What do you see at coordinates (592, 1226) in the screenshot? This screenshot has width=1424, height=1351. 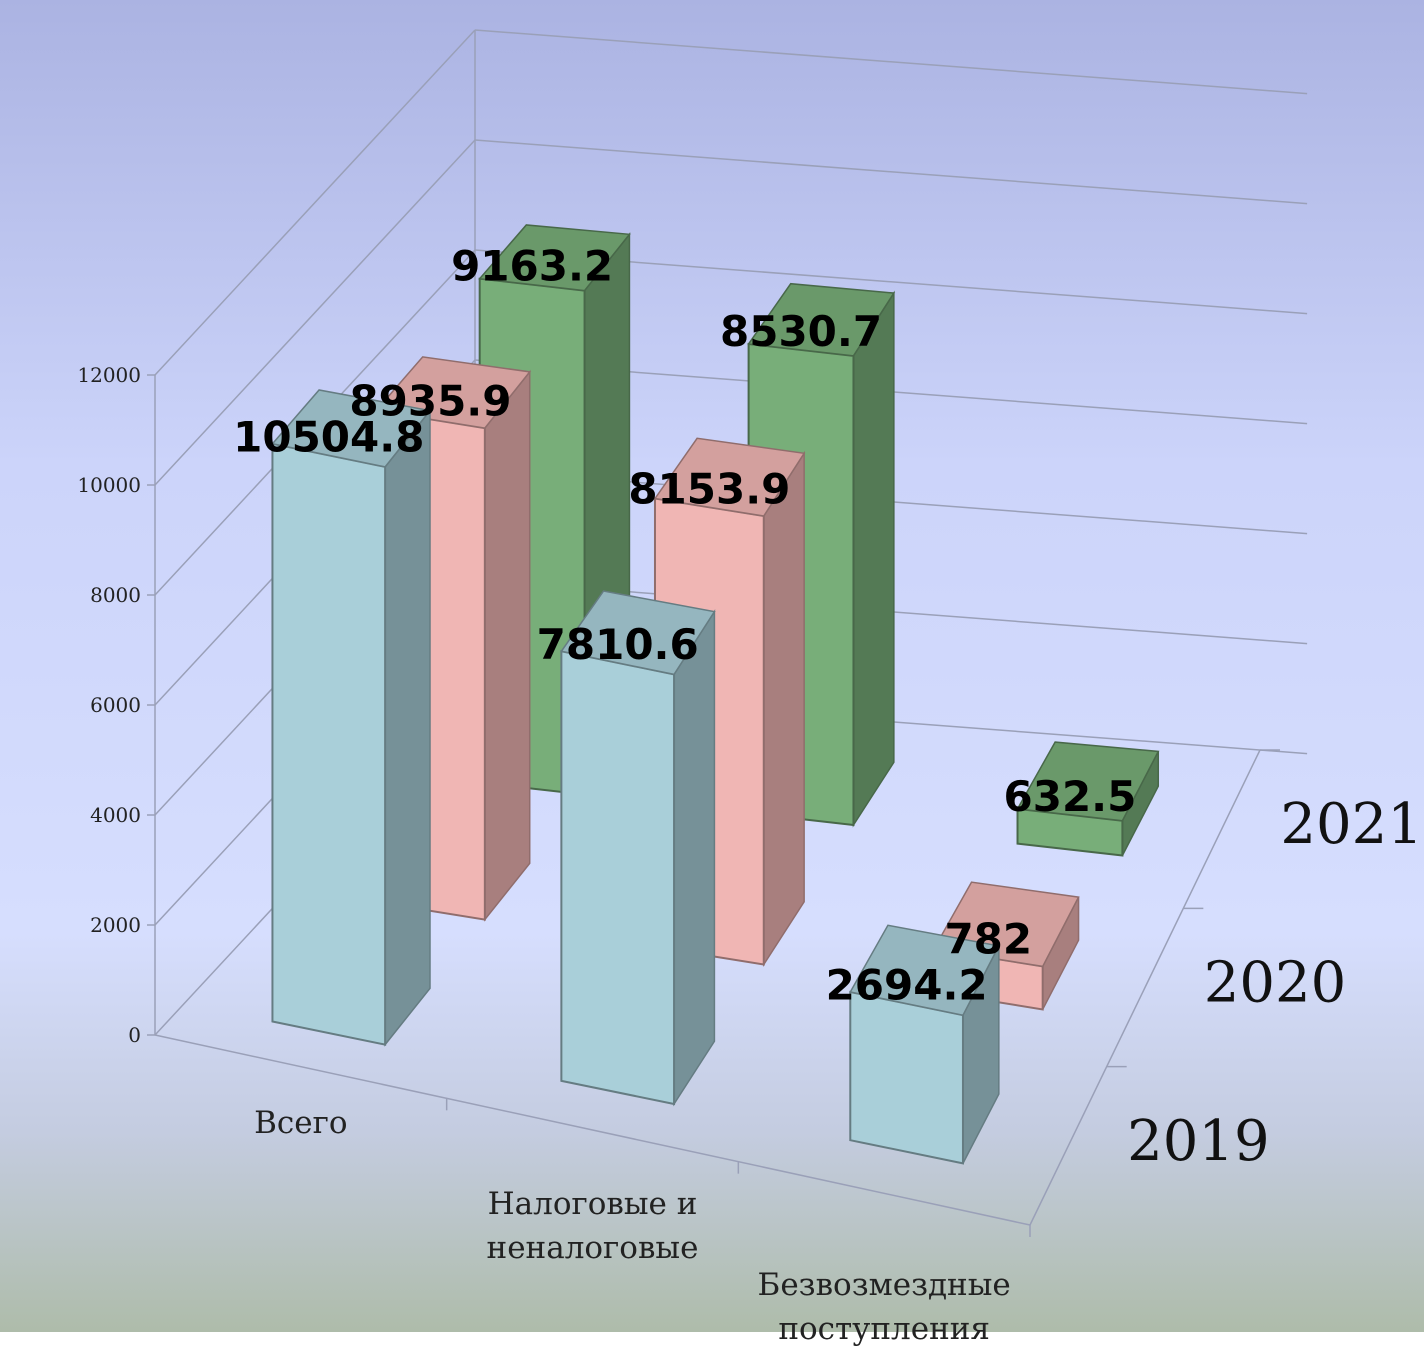 I see `x-tick-label: Налоговые и неналоговые` at bounding box center [592, 1226].